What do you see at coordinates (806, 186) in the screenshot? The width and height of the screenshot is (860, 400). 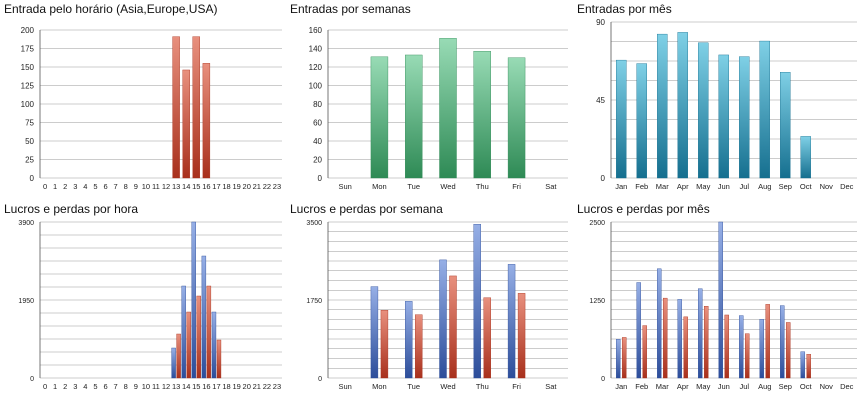 I see `x-tick-label: Oct` at bounding box center [806, 186].